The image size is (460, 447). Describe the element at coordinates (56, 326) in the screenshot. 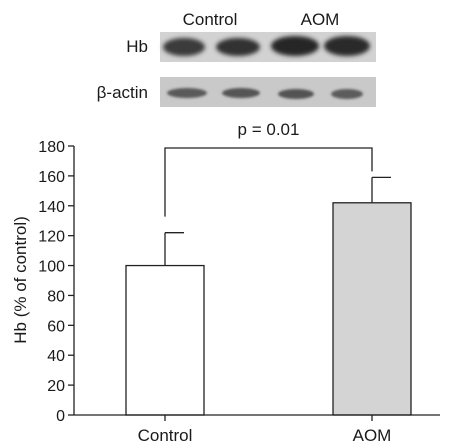

I see `y-tick-label: 60` at that location.